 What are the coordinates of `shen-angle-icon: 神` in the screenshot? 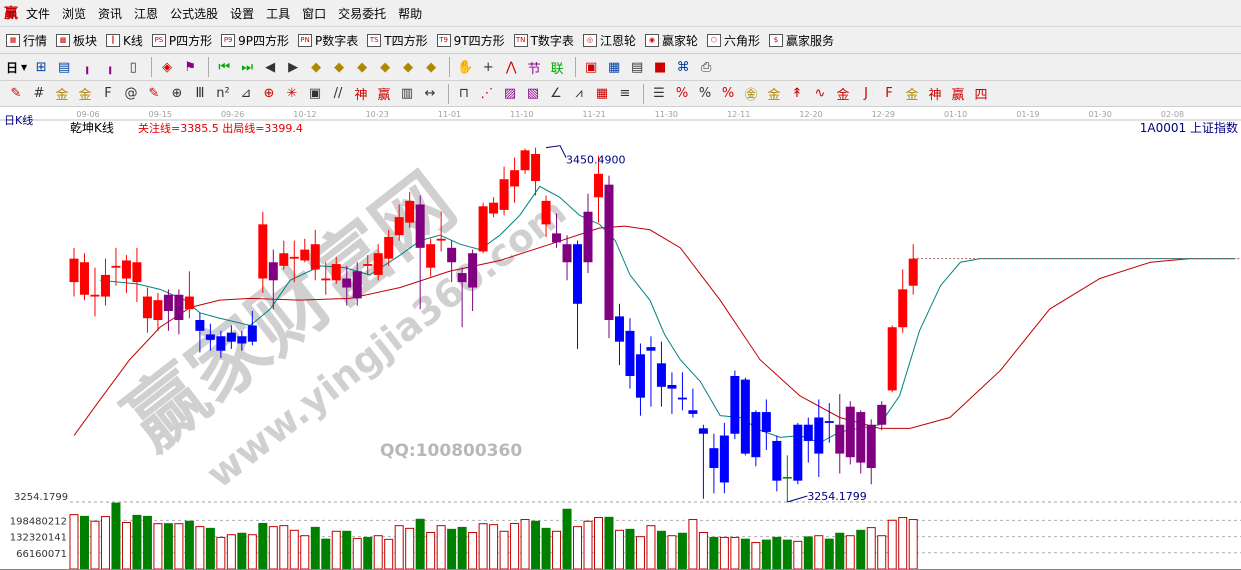 It's located at (935, 95).